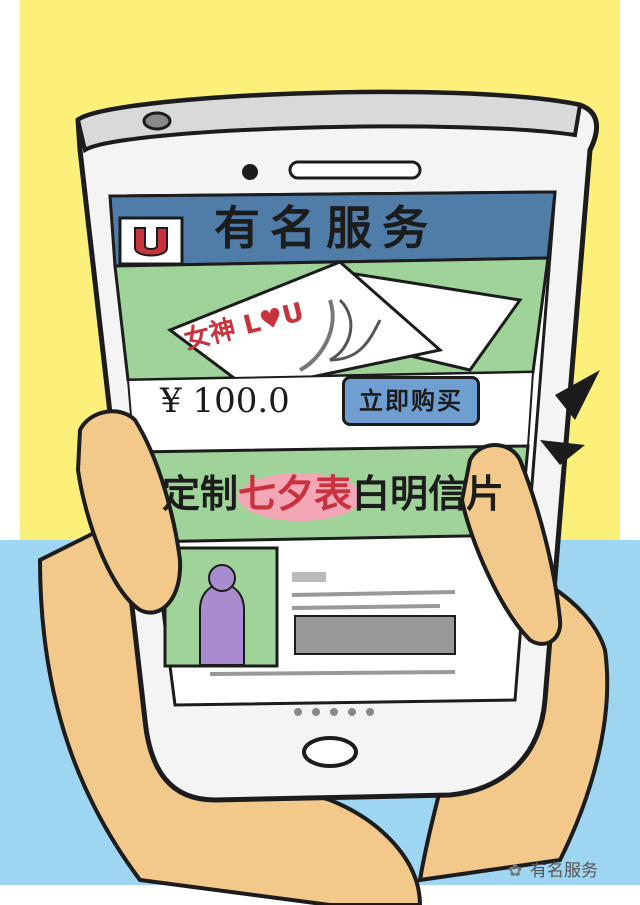 Image resolution: width=640 pixels, height=905 pixels. I want to click on banner-prefix: 定制, so click(200, 494).